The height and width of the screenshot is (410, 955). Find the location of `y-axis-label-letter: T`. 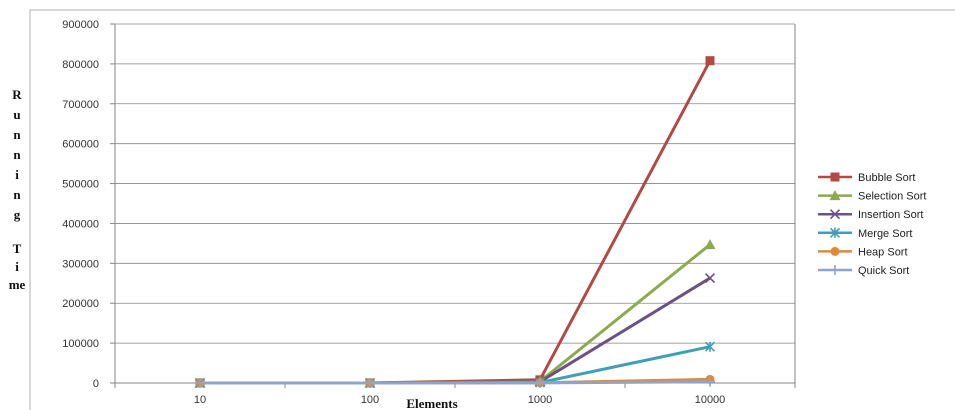

y-axis-label-letter: T is located at coordinates (17, 248).